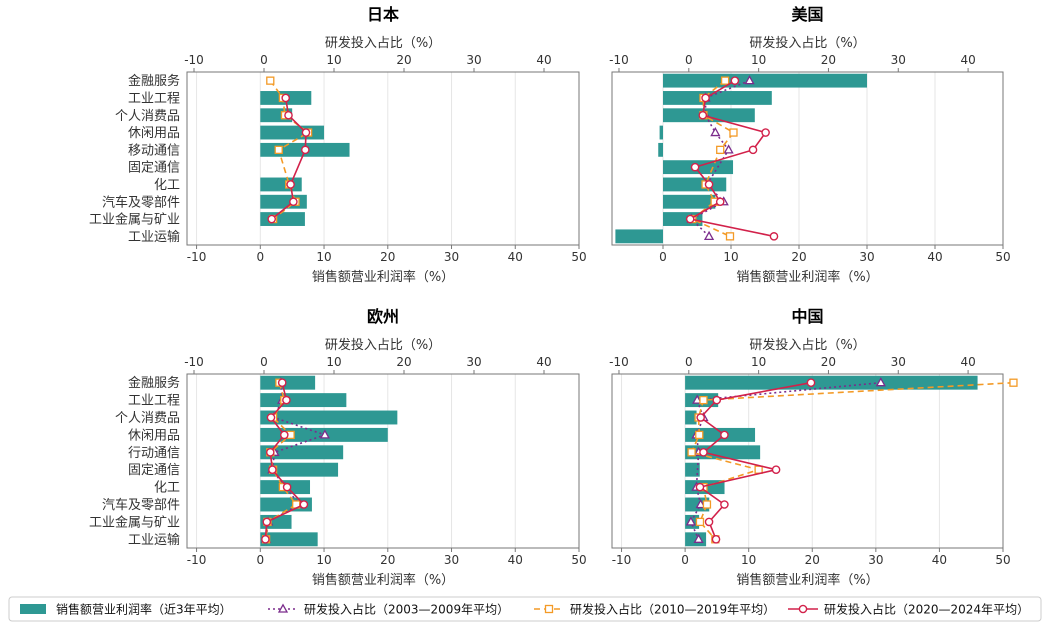  I want to click on top-tick-label: 20, so click(828, 362).